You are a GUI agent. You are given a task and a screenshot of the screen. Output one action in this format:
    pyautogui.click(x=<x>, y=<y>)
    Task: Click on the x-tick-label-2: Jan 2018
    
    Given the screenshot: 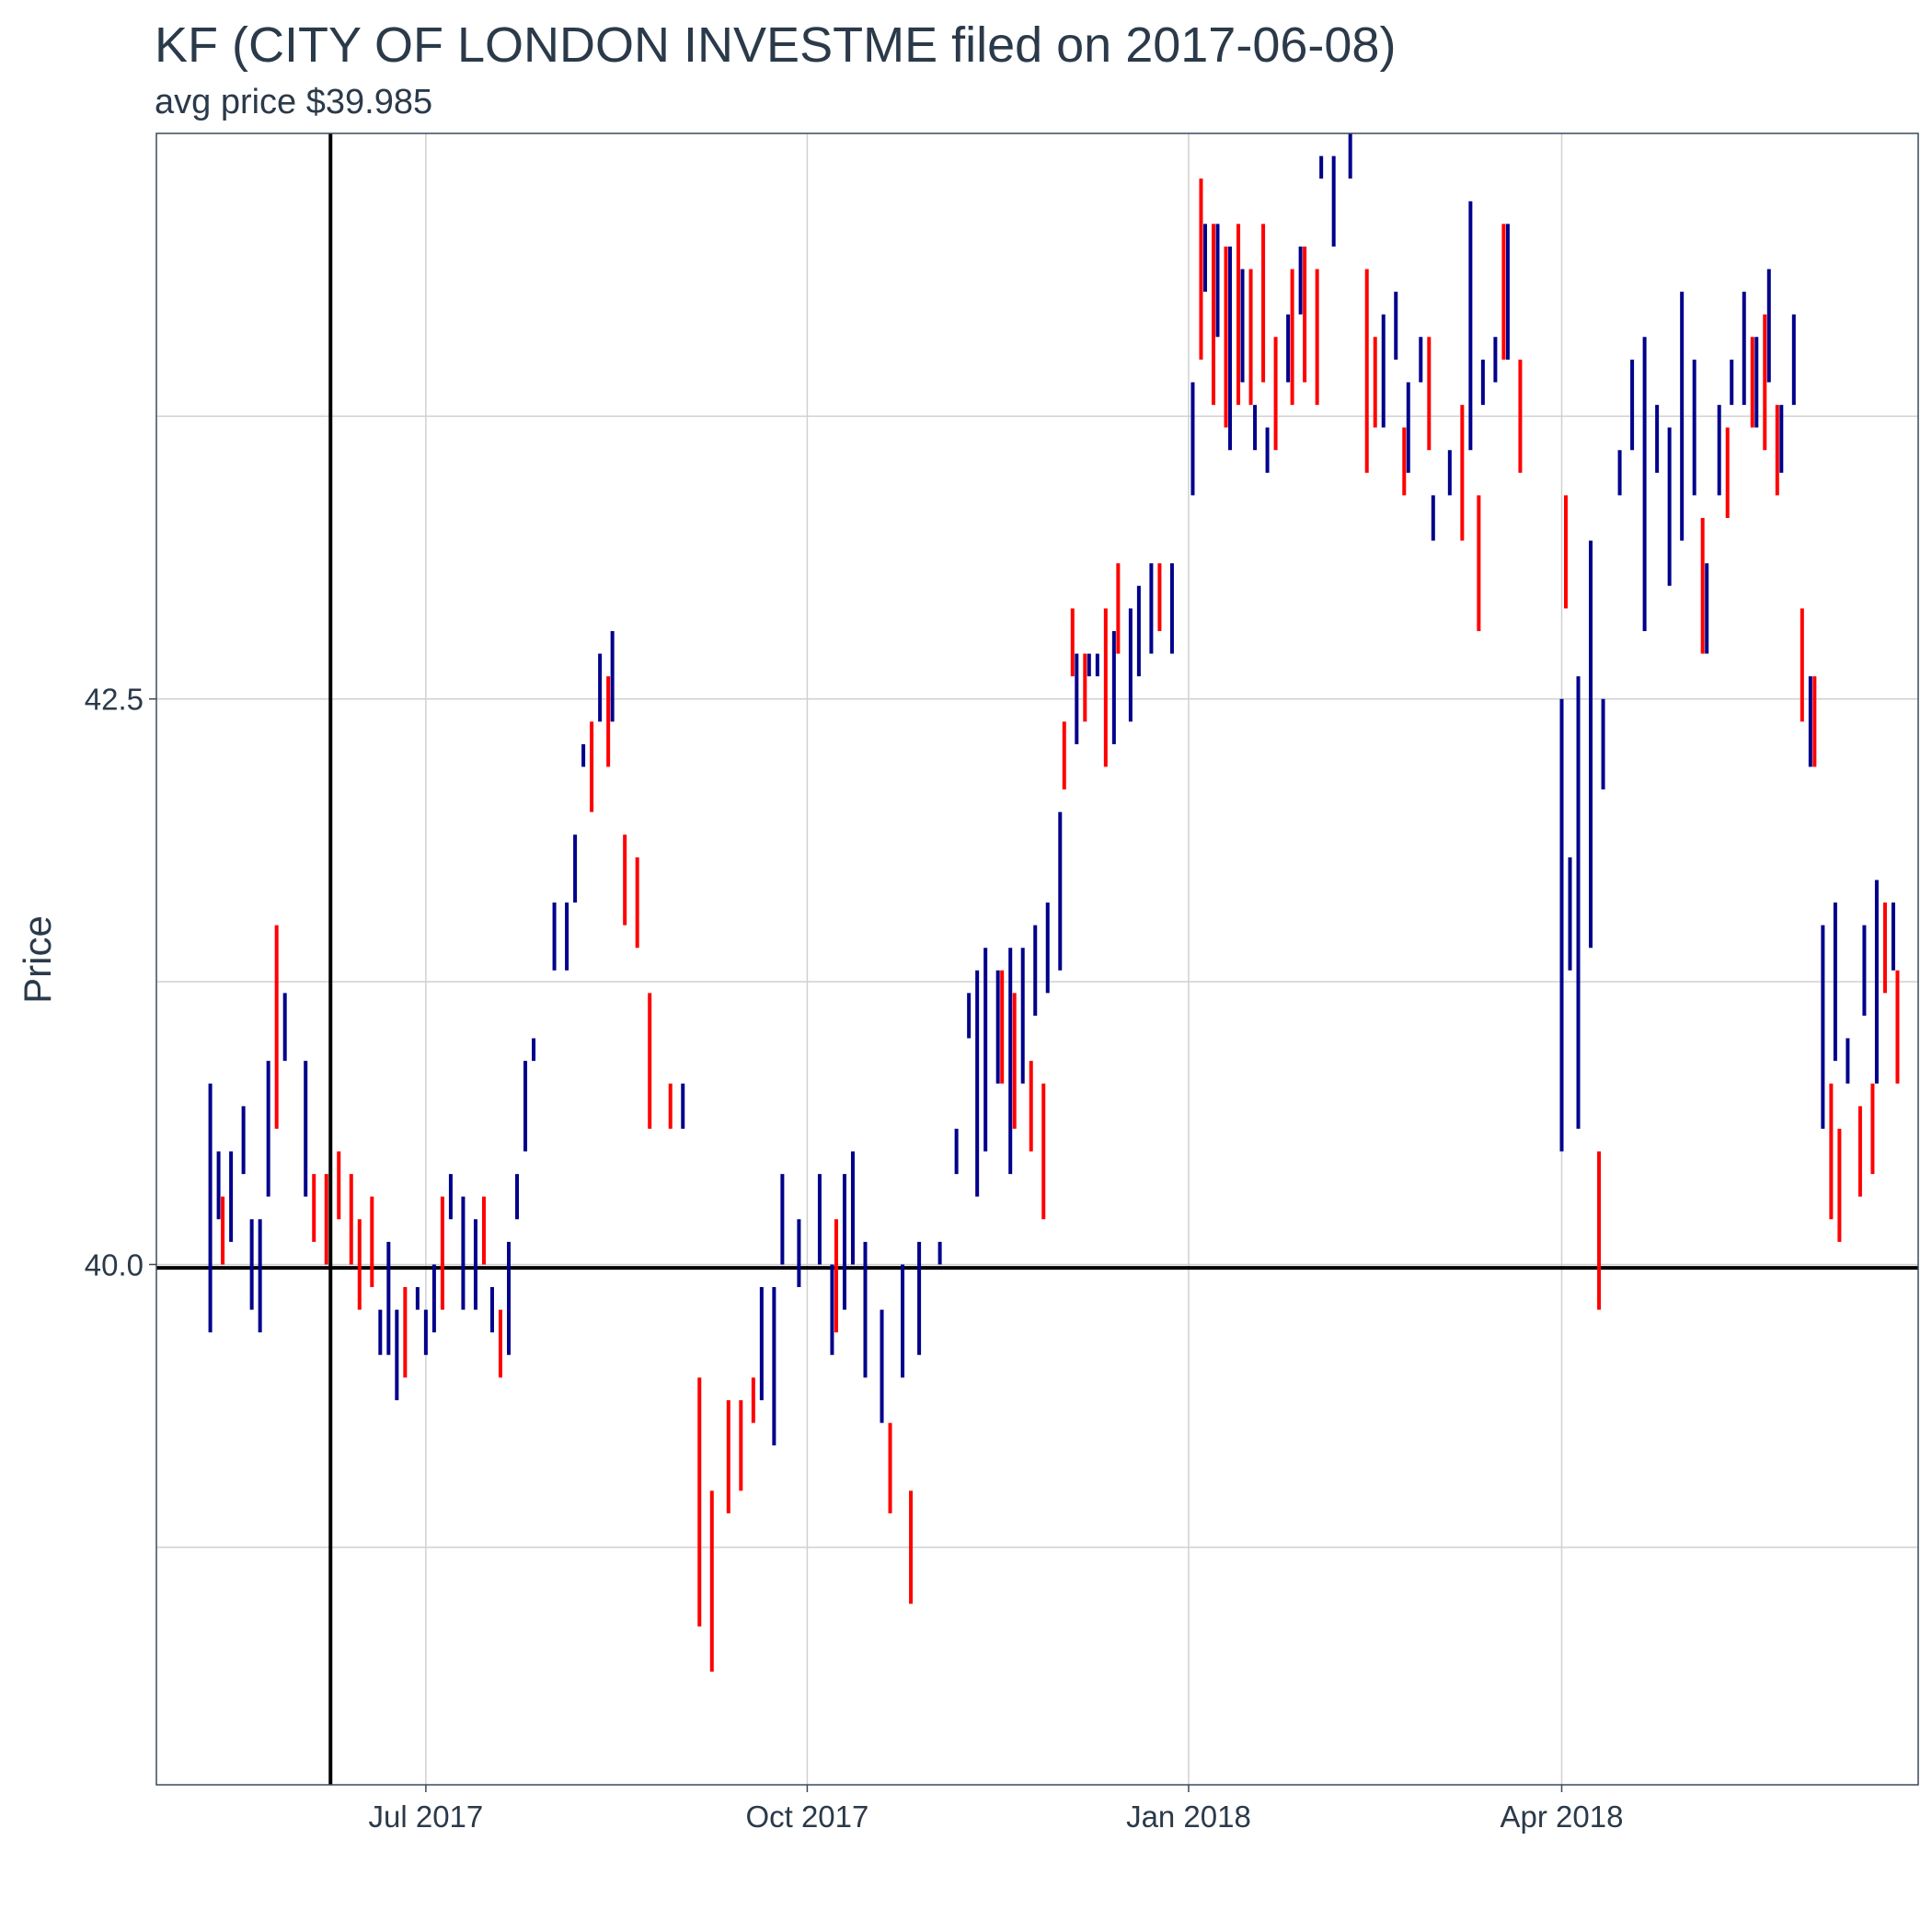 What is the action you would take?
    pyautogui.click(x=1188, y=1817)
    